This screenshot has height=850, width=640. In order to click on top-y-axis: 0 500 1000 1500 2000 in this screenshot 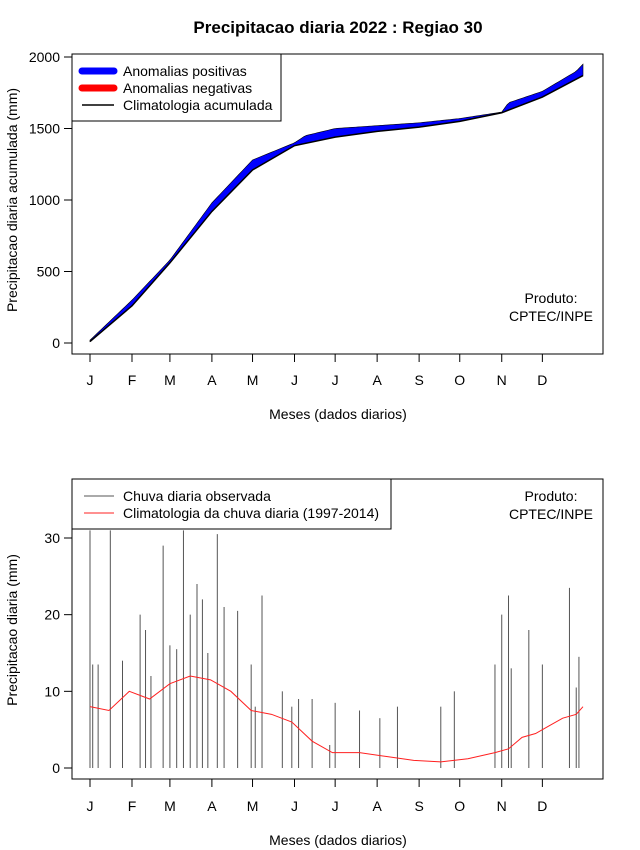, I will do `click(50, 200)`.